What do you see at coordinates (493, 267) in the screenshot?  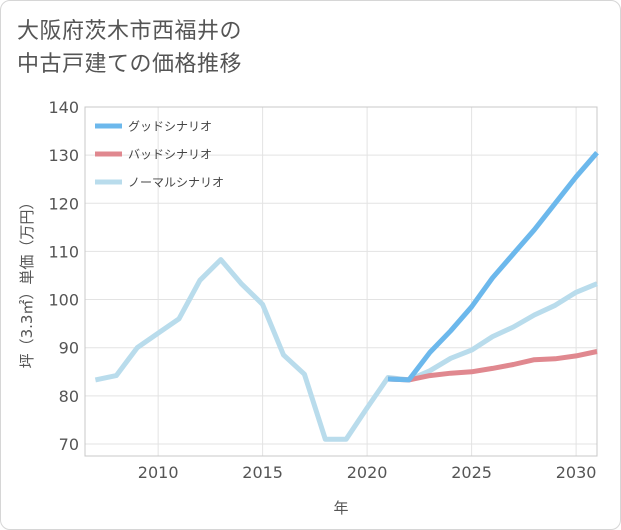 I see `series-line-good` at bounding box center [493, 267].